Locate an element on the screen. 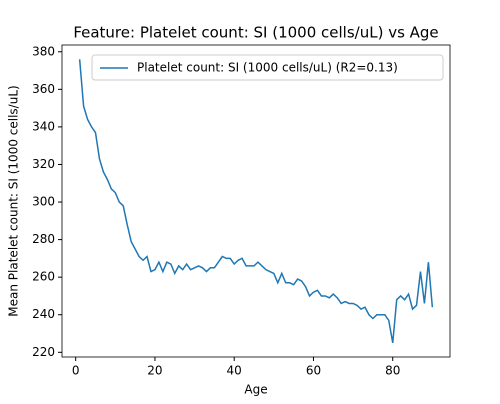 The width and height of the screenshot is (500, 404). x-tick-label: 20 is located at coordinates (154, 371).